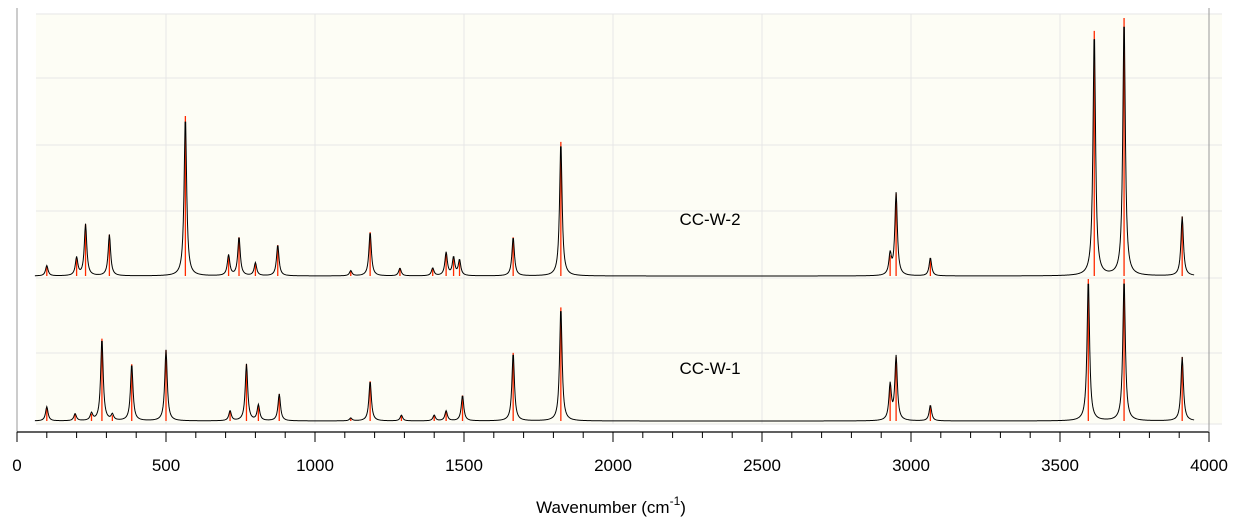  I want to click on x-tick-label-3000: 3000, so click(911, 465).